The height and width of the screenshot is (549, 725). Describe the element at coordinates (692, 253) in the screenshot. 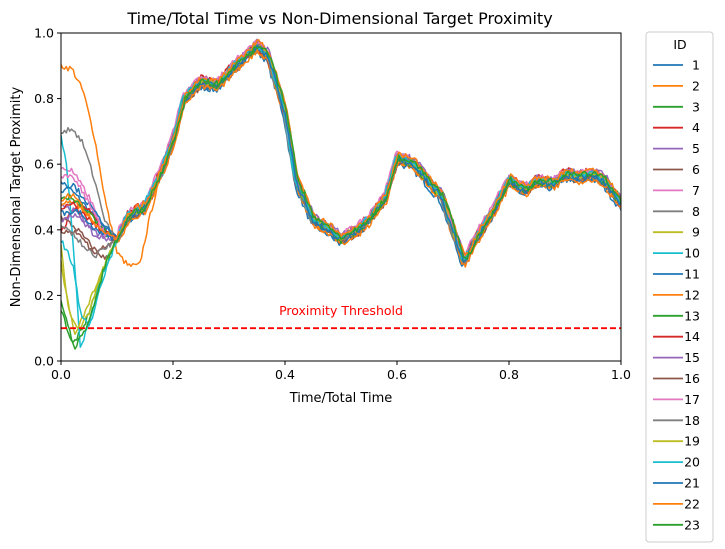

I see `legend-label: 10` at that location.